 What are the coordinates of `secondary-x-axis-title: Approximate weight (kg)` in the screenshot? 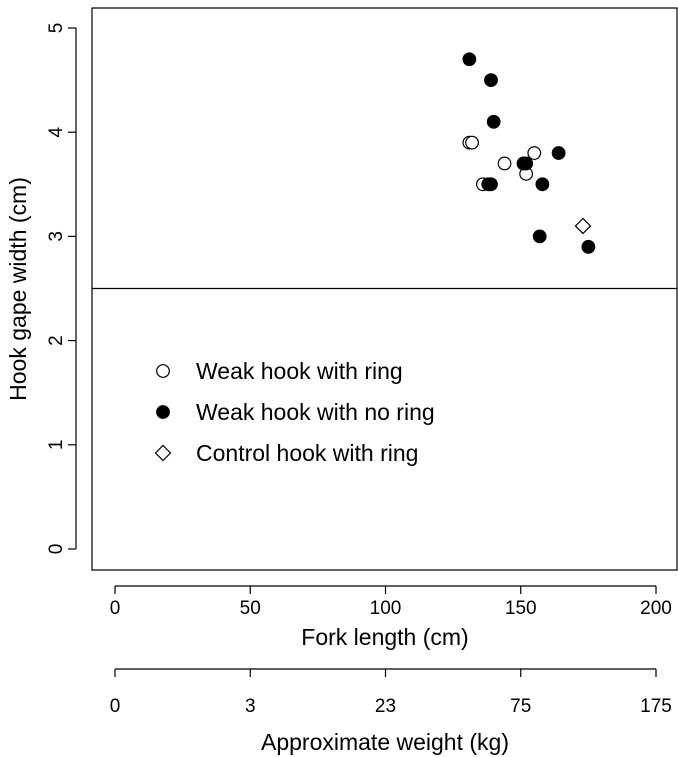 It's located at (385, 742).